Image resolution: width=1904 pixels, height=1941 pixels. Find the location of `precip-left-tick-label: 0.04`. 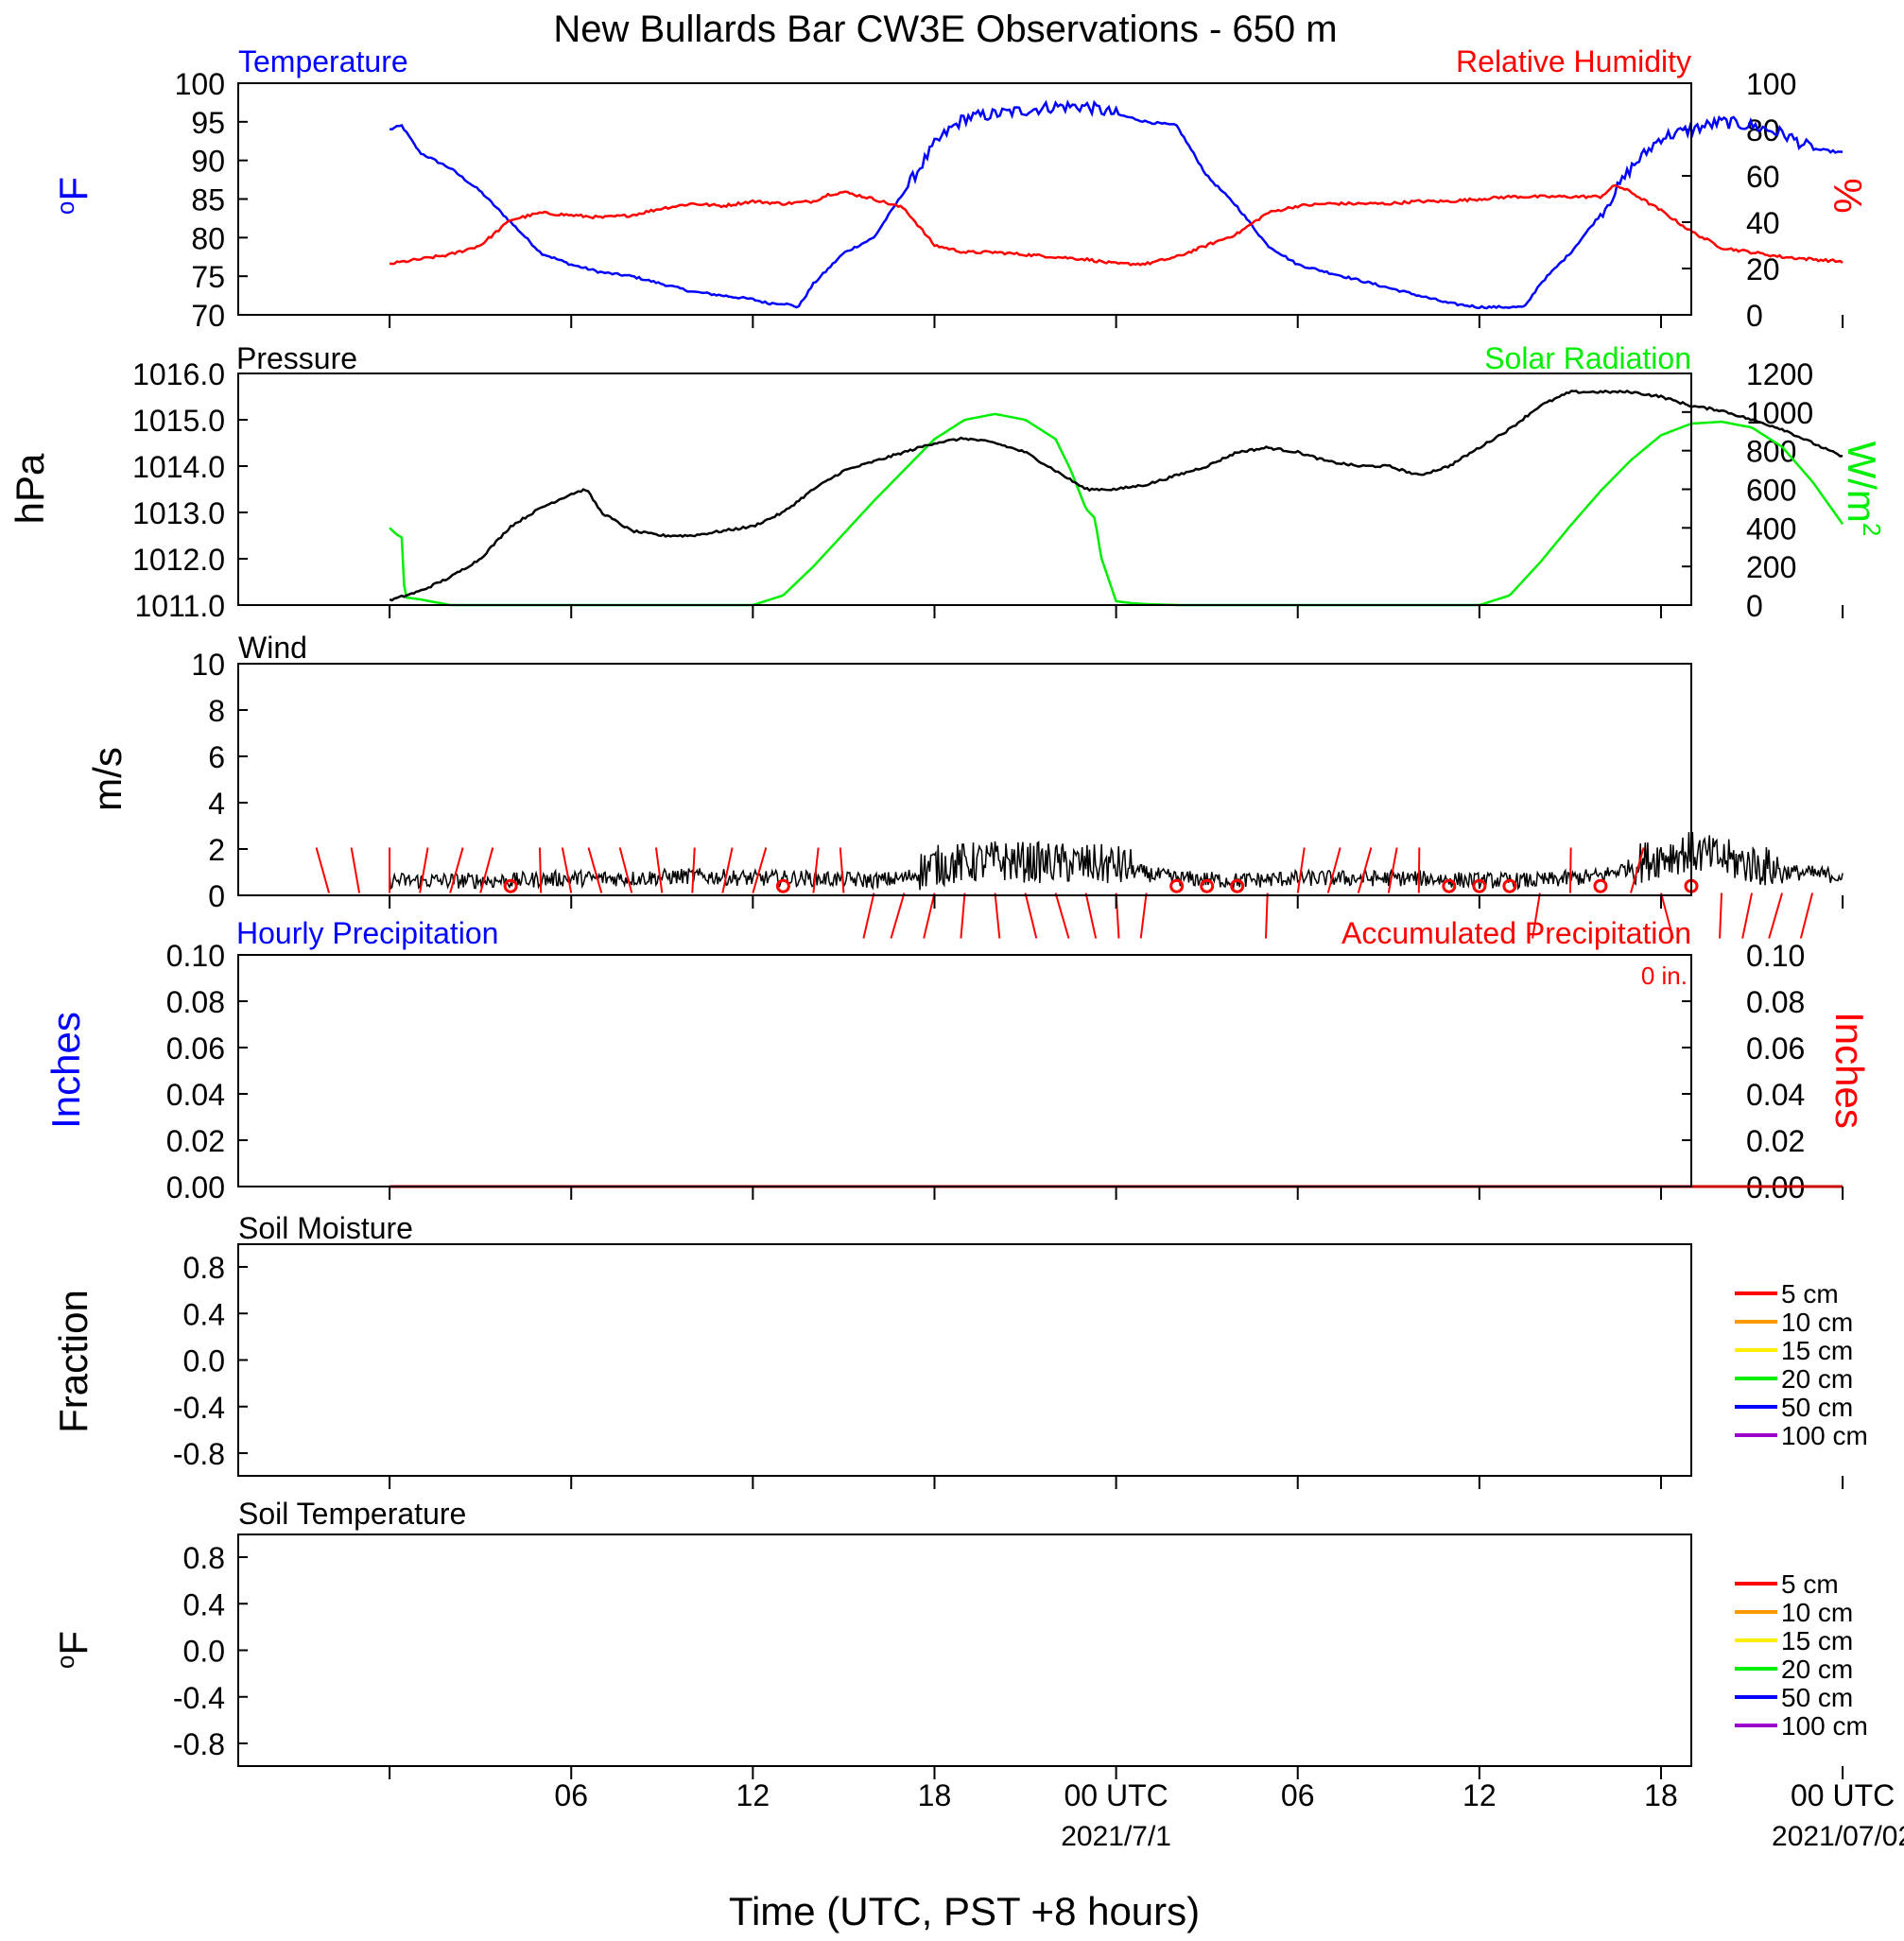

precip-left-tick-label: 0.04 is located at coordinates (195, 1095).